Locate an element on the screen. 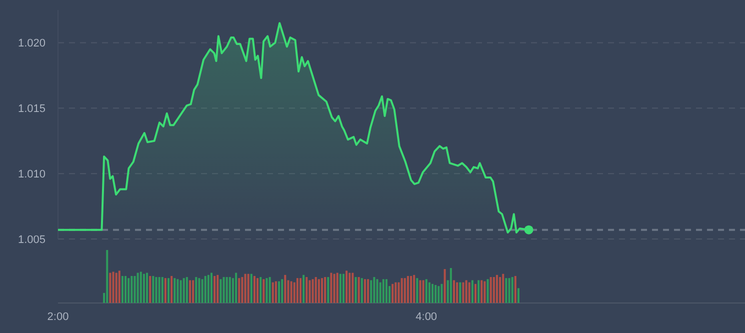 This screenshot has height=333, width=745. x-tick-label: 2:00 is located at coordinates (58, 317).